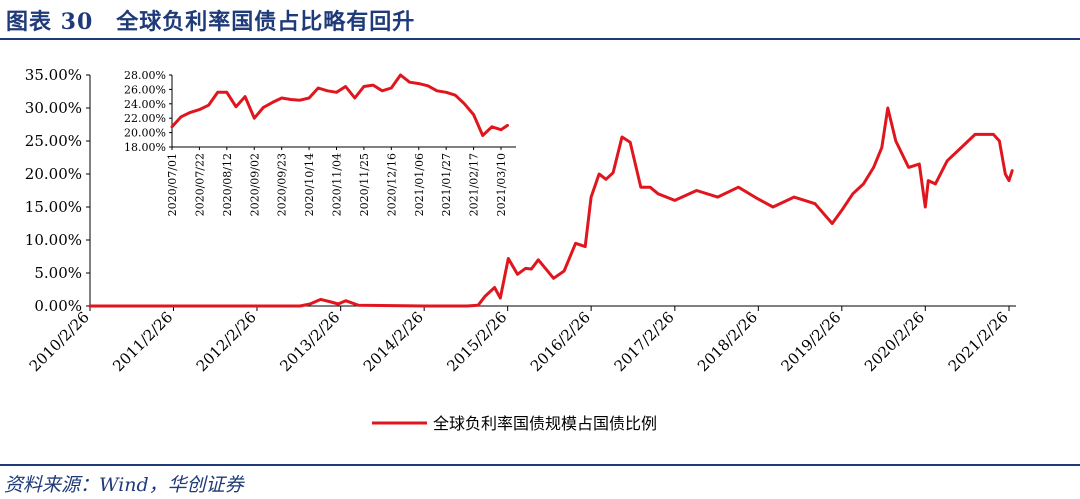 The height and width of the screenshot is (499, 1080). What do you see at coordinates (53, 141) in the screenshot?
I see `y-tick-label: 25.00%` at bounding box center [53, 141].